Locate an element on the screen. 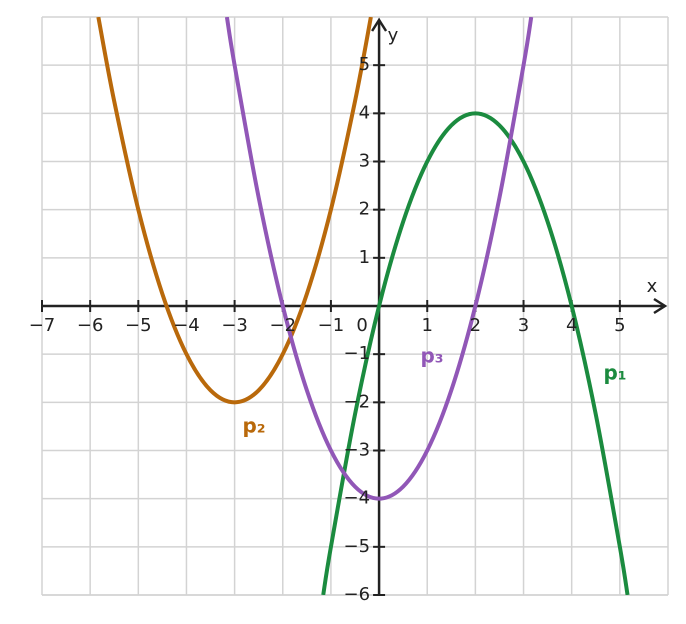 The width and height of the screenshot is (686, 624). curve-label: p₂ is located at coordinates (253, 426).